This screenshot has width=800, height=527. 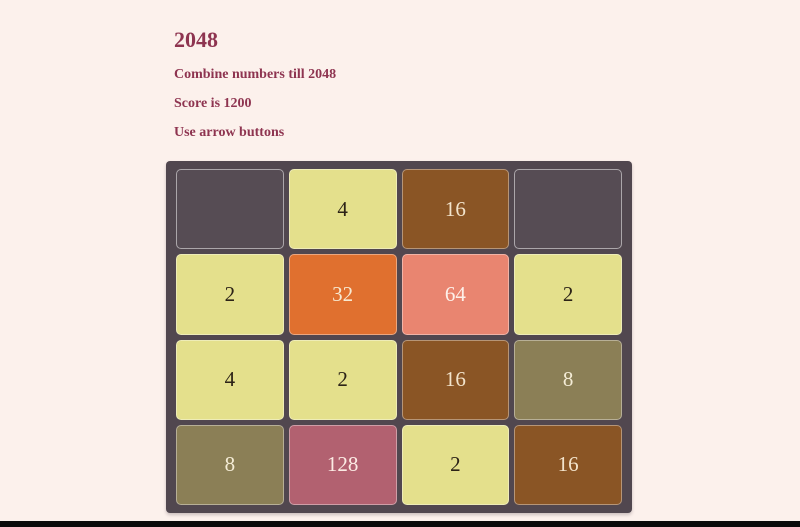 What do you see at coordinates (213, 103) in the screenshot?
I see `score-text: Score is 1200` at bounding box center [213, 103].